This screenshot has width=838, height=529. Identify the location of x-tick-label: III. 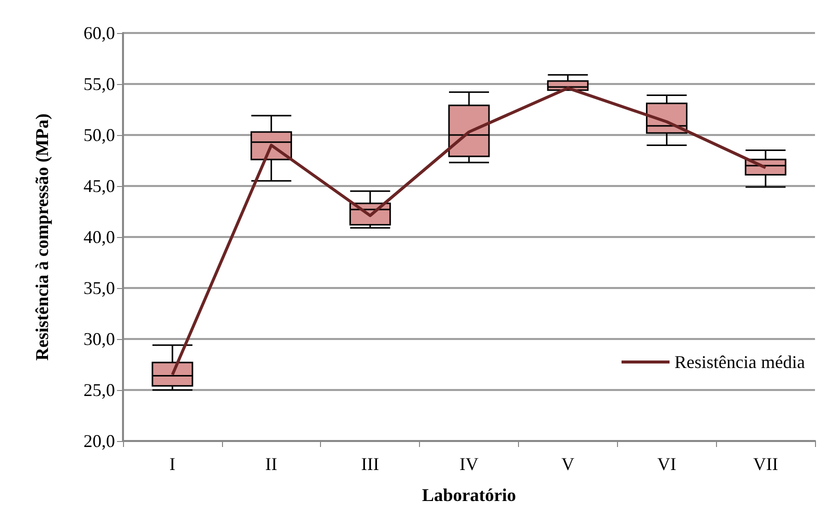
(370, 464).